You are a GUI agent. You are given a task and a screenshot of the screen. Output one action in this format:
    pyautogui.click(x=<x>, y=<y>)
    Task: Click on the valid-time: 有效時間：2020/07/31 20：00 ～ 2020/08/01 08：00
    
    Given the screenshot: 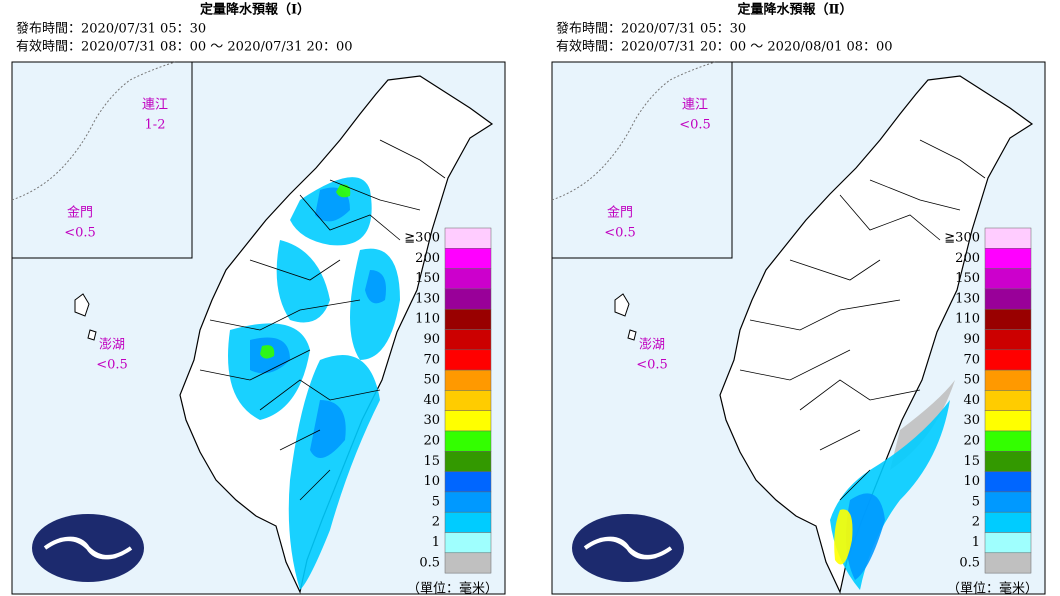 What is the action you would take?
    pyautogui.click(x=724, y=47)
    